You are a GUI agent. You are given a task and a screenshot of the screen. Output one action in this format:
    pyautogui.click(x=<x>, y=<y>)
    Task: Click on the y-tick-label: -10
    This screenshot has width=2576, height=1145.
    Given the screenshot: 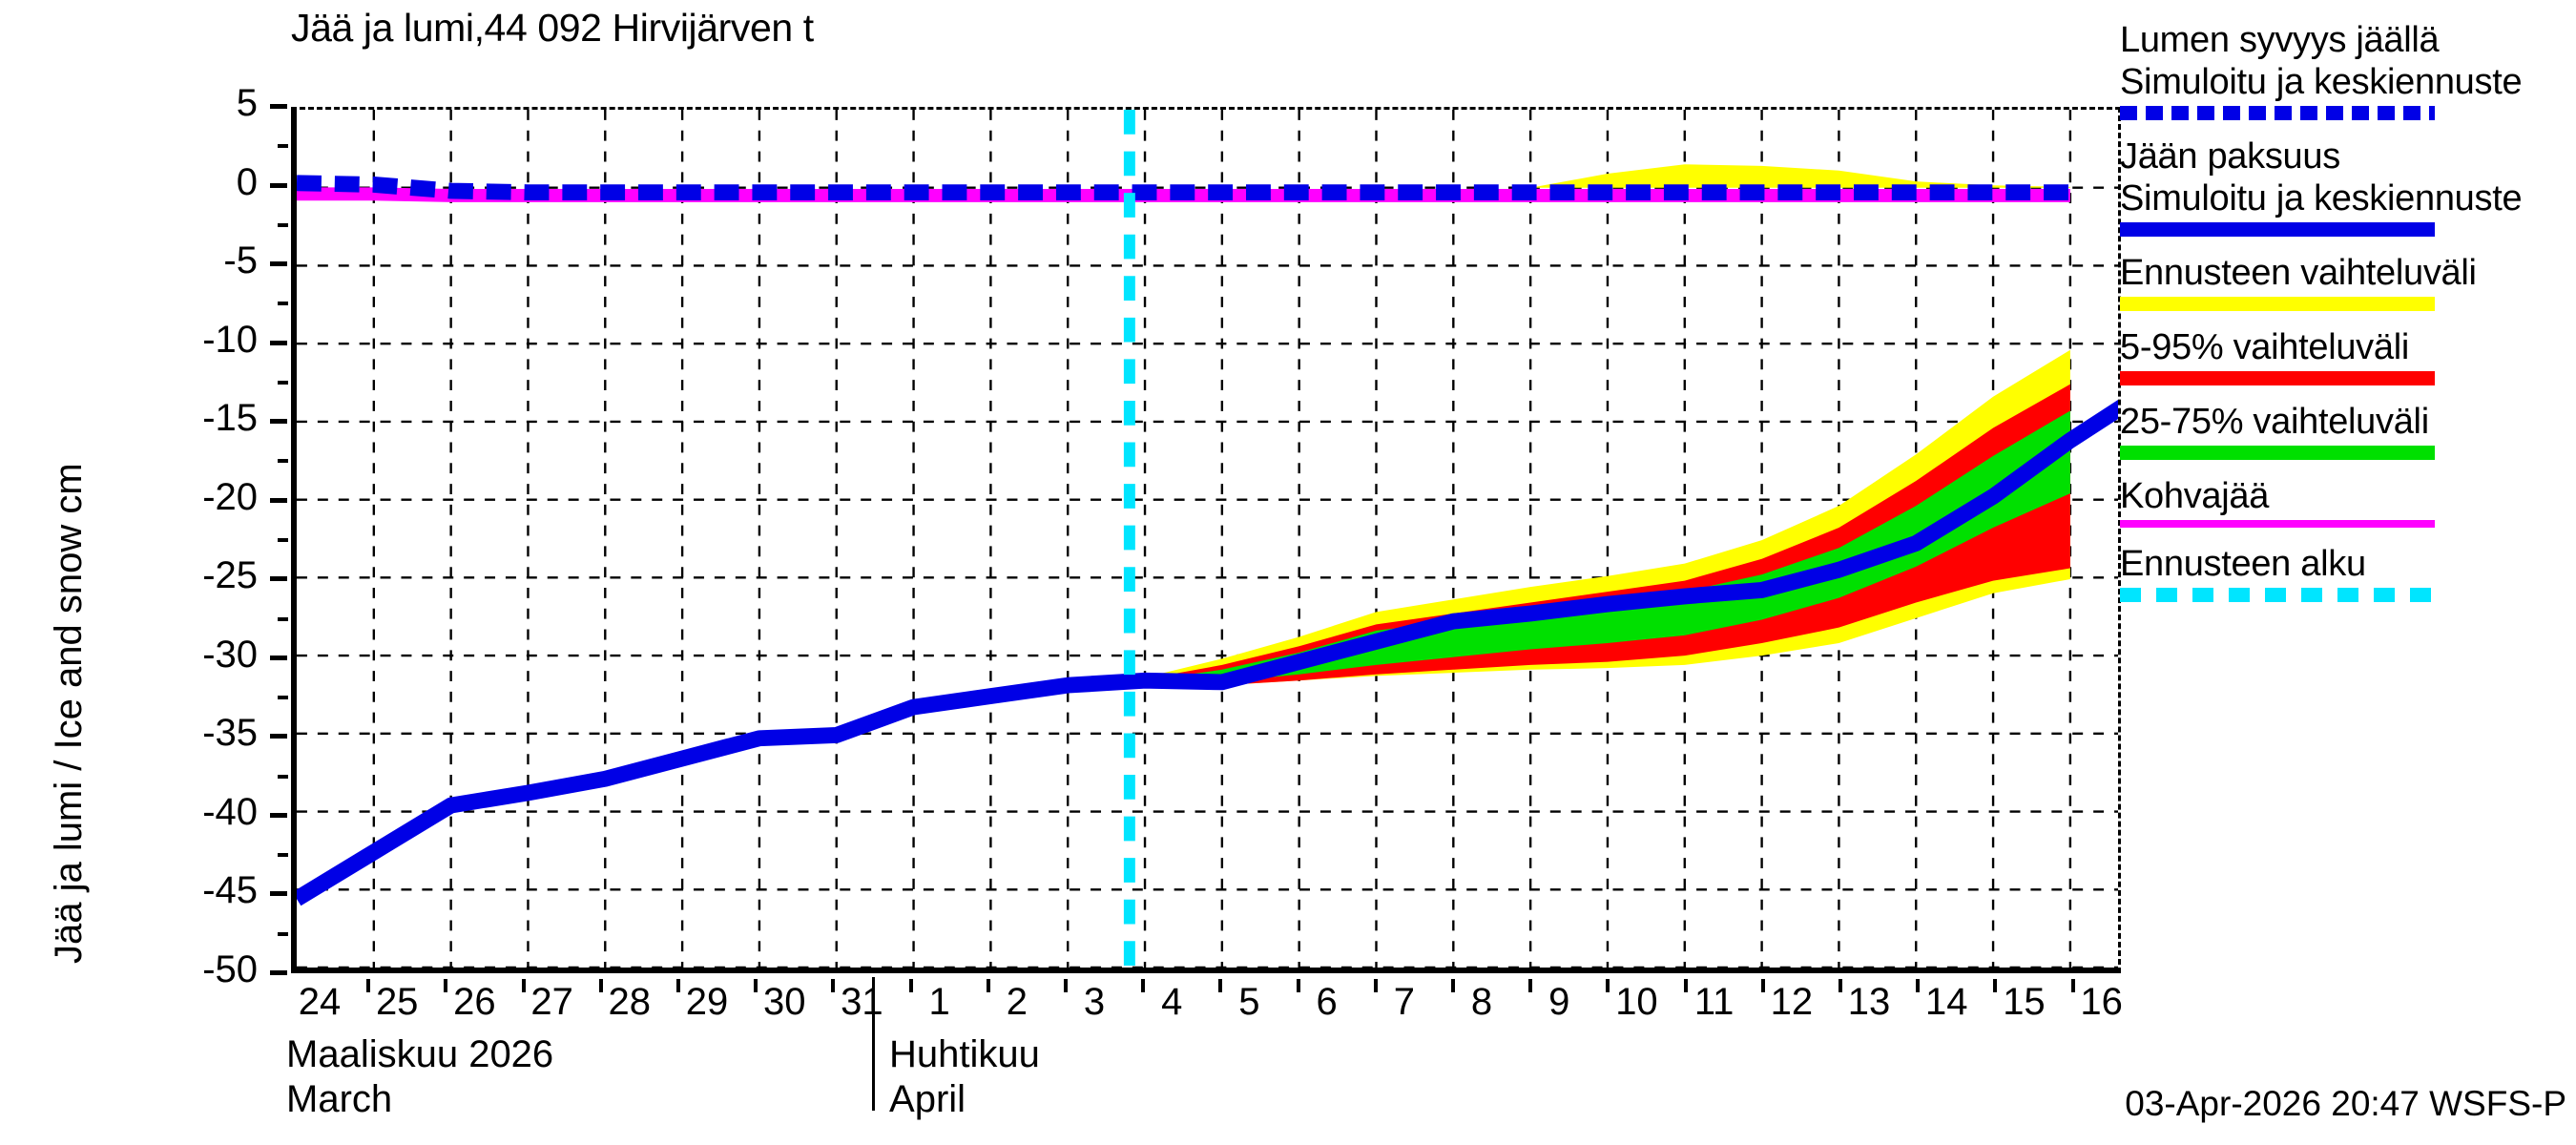 What is the action you would take?
    pyautogui.click(x=230, y=339)
    